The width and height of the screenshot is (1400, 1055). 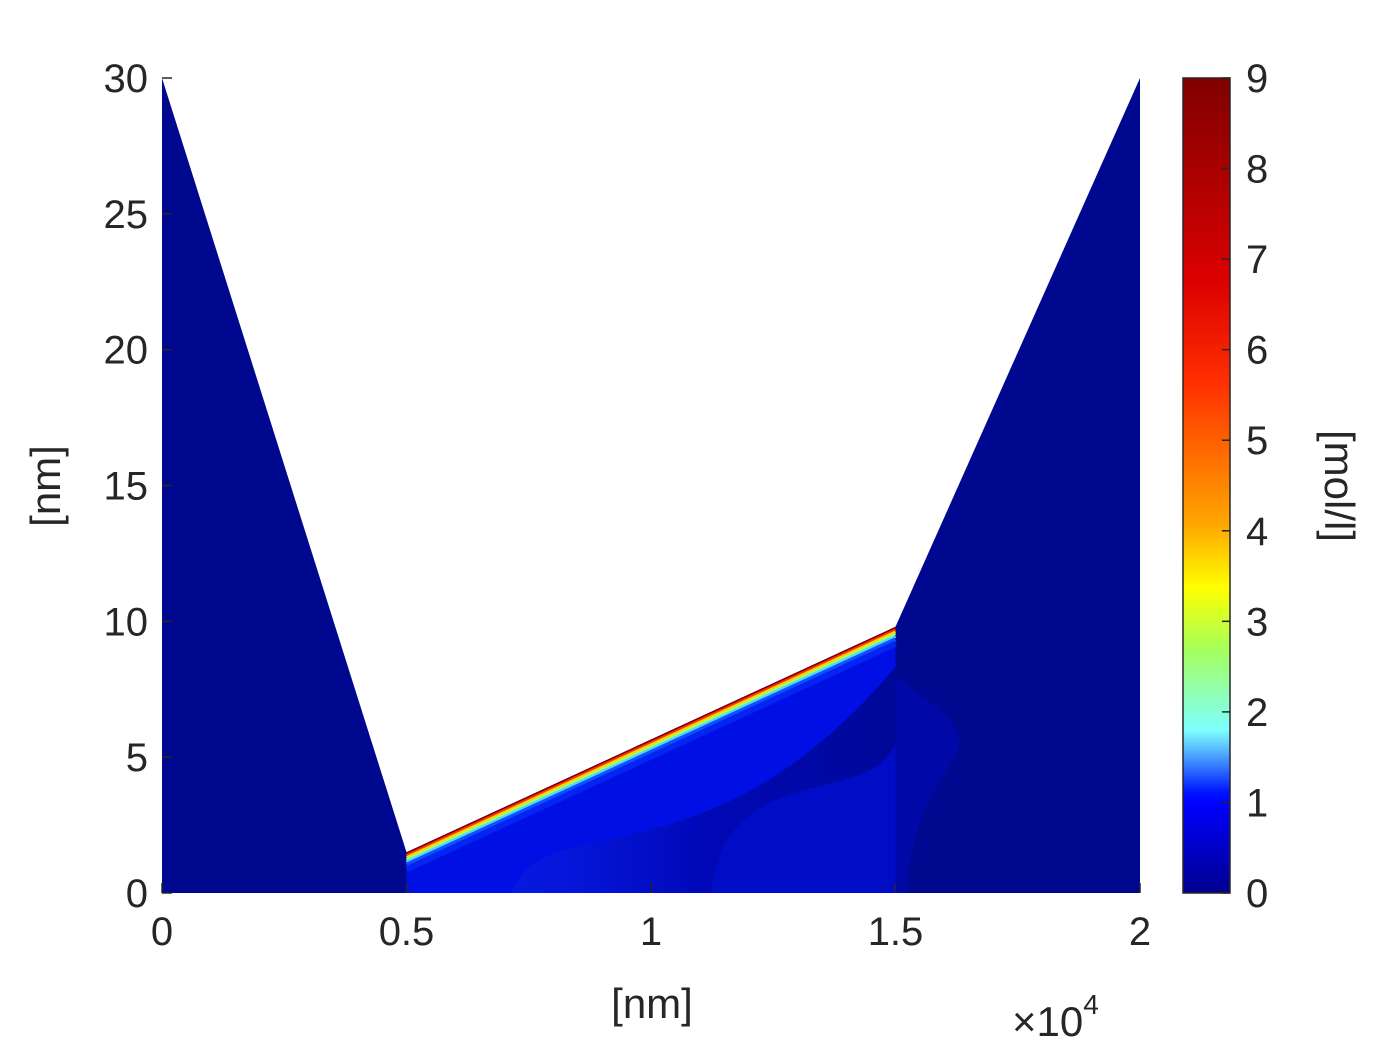 I want to click on y-tick-label: 10, so click(x=126, y=622).